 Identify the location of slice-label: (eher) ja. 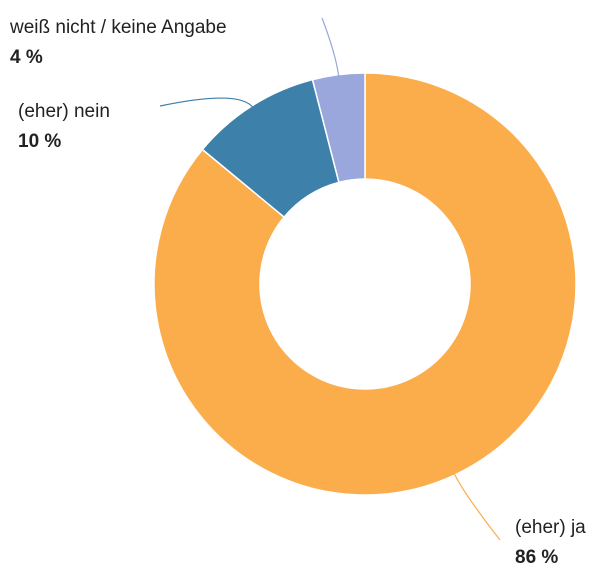
(550, 527).